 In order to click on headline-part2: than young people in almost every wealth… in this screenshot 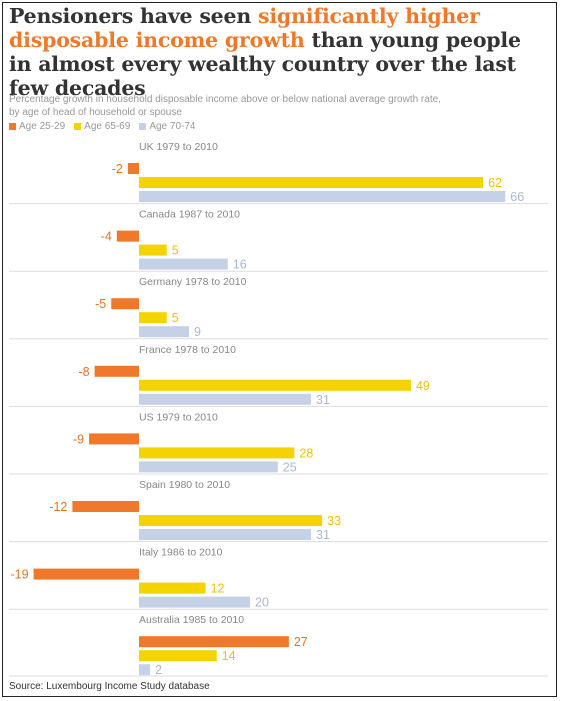, I will do `click(265, 64)`.